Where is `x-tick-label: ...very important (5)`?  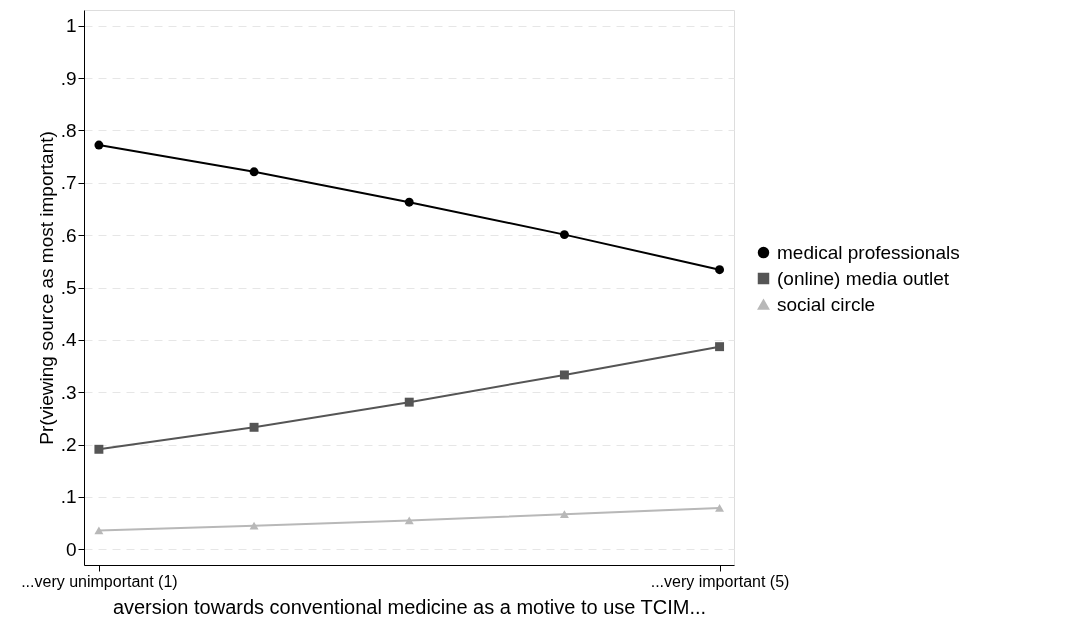
x-tick-label: ...very important (5) is located at coordinates (720, 581).